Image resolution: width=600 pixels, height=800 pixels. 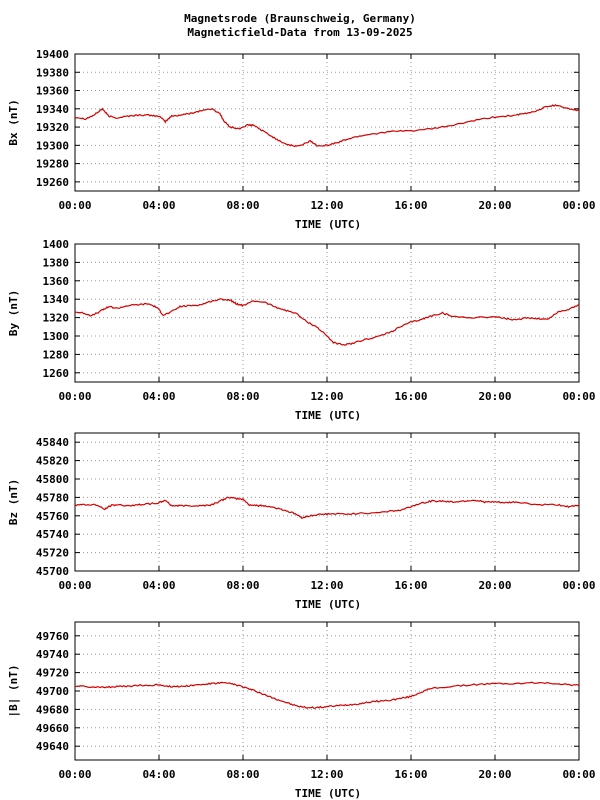 What do you see at coordinates (52, 746) in the screenshot?
I see `y-tick-label: 49640` at bounding box center [52, 746].